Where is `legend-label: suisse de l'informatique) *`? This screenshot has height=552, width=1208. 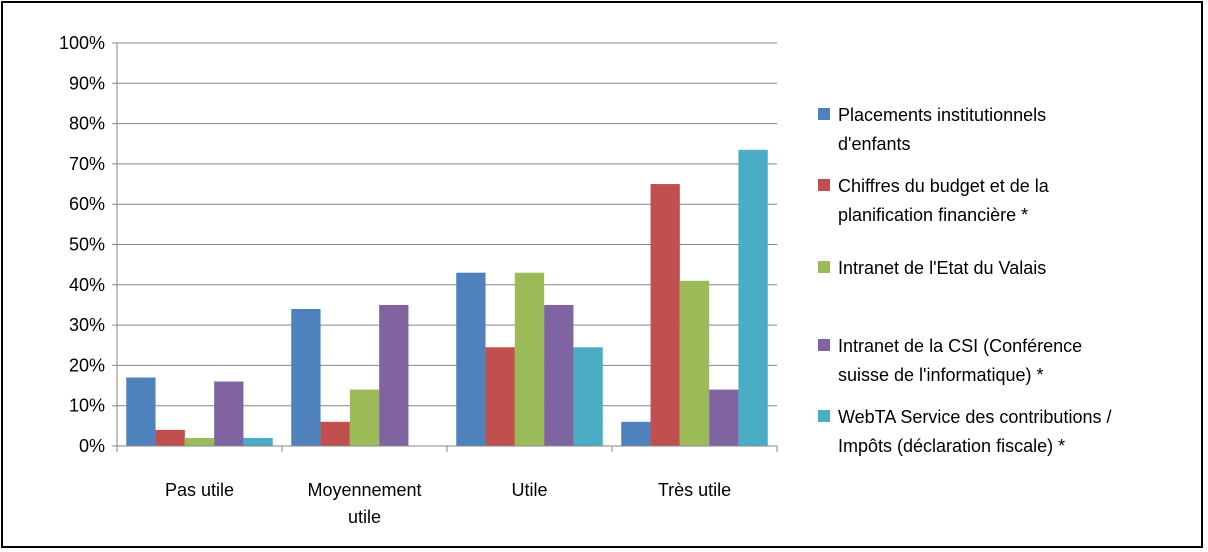
legend-label: suisse de l'informatique) * is located at coordinates (941, 375).